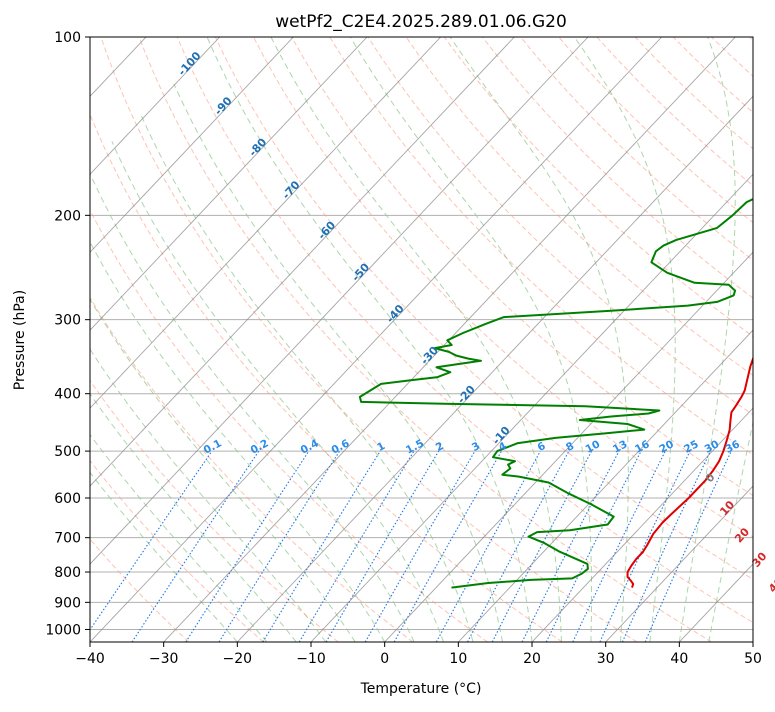 Image resolution: width=775 pixels, height=712 pixels. I want to click on y-tick-label: 200, so click(67, 216).